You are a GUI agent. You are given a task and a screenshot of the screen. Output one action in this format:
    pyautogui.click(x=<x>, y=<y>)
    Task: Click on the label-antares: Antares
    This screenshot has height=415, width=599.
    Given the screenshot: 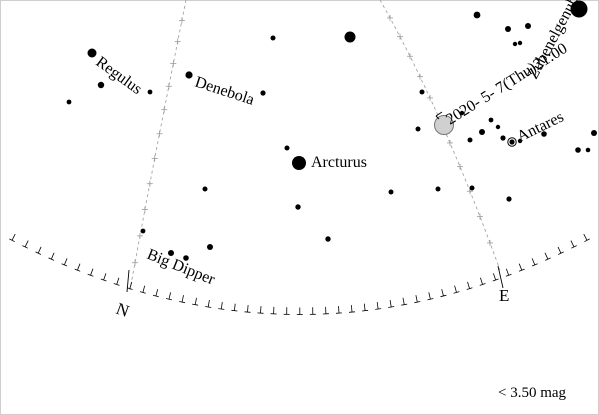 What is the action you would take?
    pyautogui.click(x=540, y=126)
    